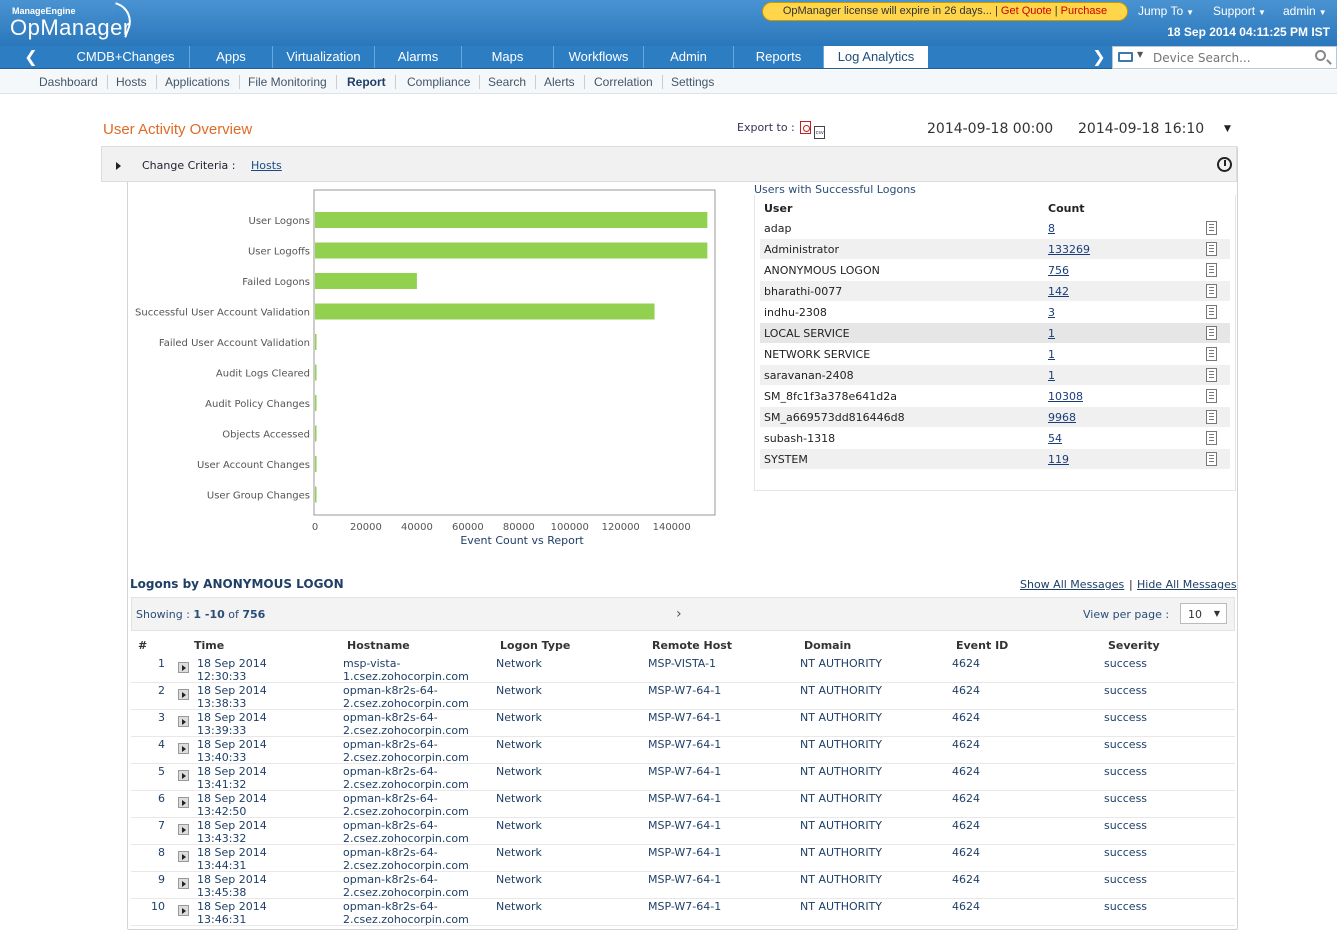  Describe the element at coordinates (982, 645) in the screenshot. I see `col-event-id-header: Event ID` at that location.